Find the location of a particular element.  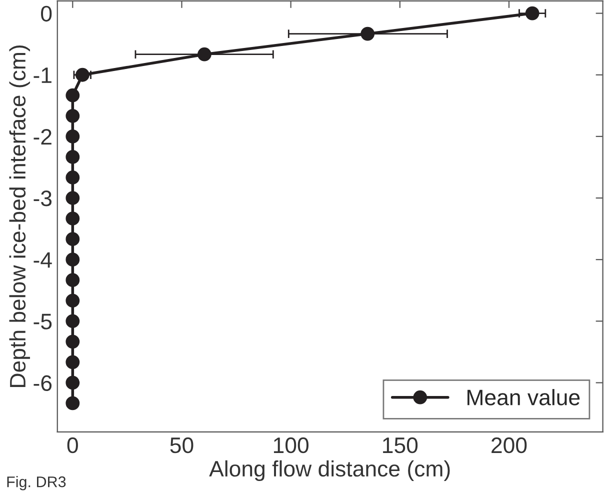

y-tick-label: -5 is located at coordinates (43, 322).